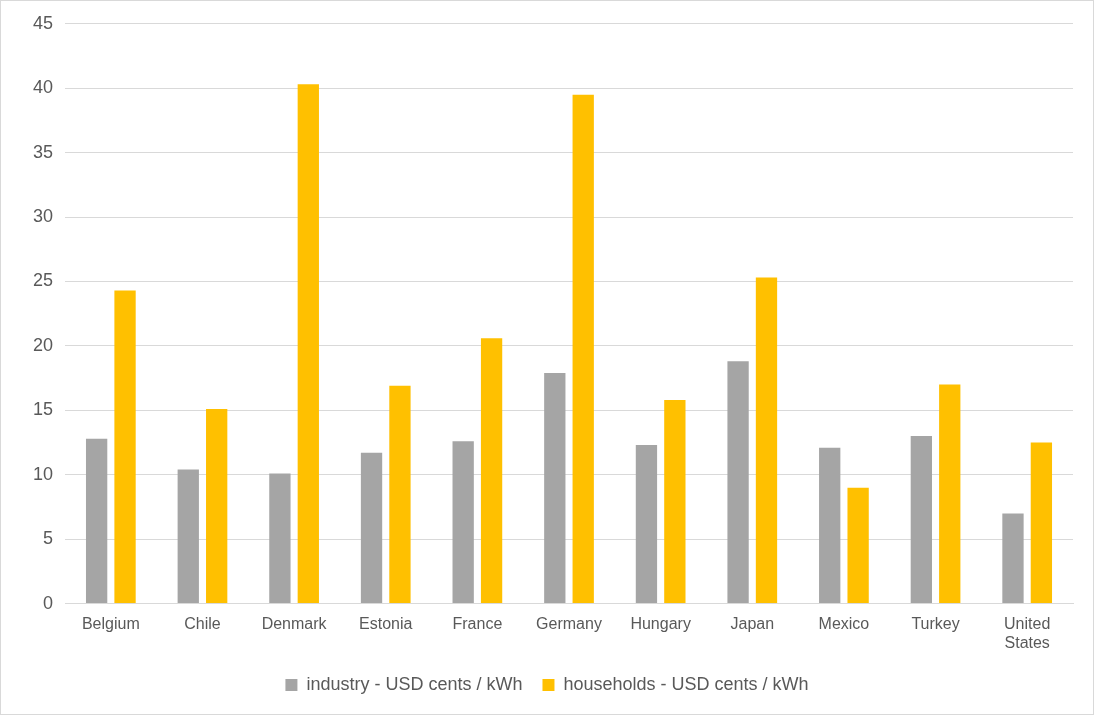  What do you see at coordinates (752, 623) in the screenshot?
I see `x-tick-label: Japan` at bounding box center [752, 623].